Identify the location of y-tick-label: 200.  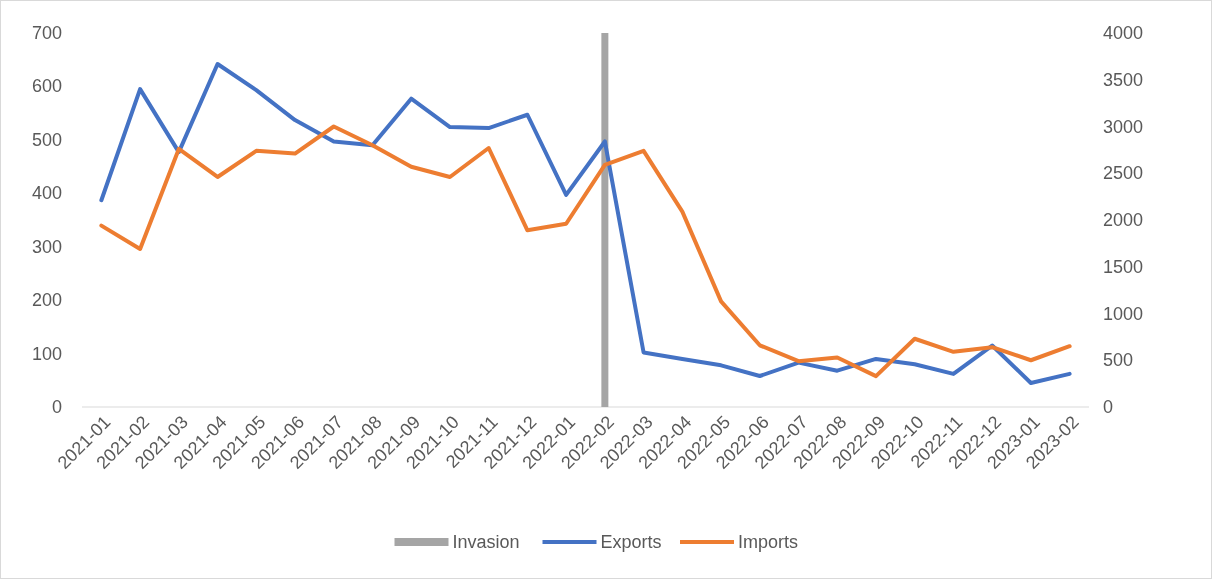
(46, 300).